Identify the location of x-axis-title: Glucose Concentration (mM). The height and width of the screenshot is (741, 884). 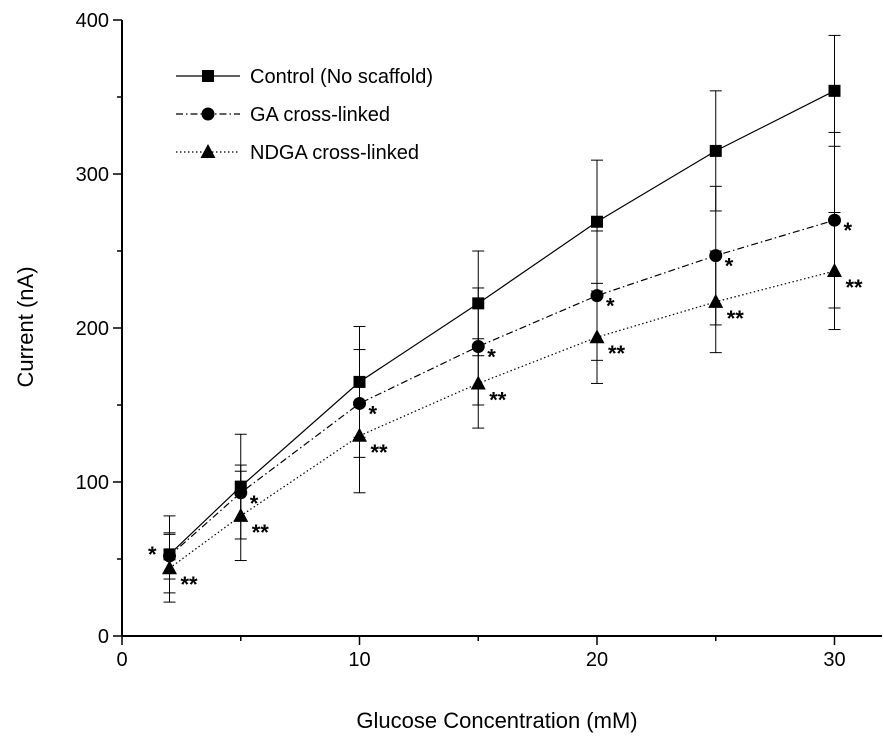
(496, 720).